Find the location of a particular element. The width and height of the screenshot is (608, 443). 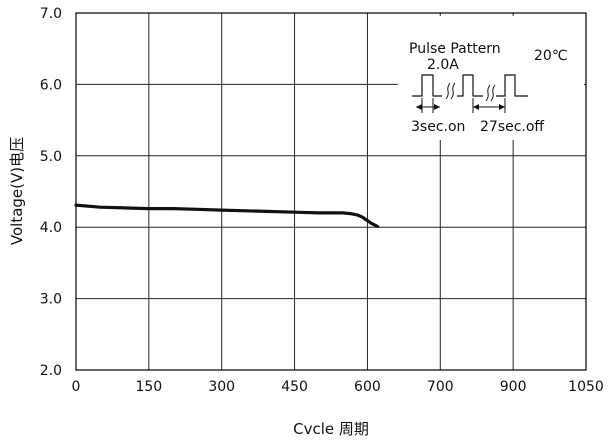

x-tick-label: 900 is located at coordinates (513, 387).